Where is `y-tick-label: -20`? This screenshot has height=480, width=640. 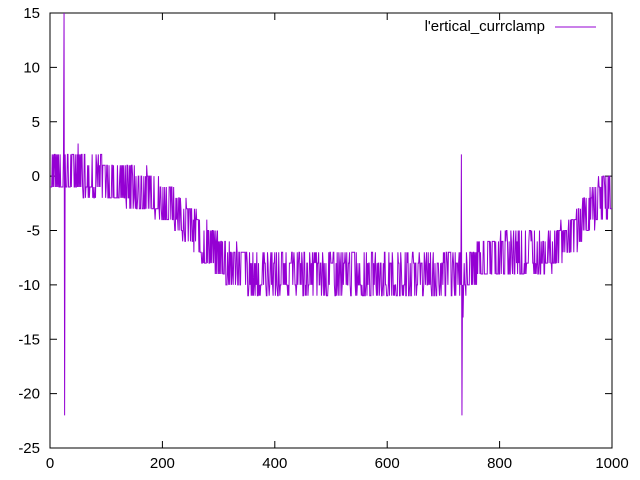 y-tick-label: -20 is located at coordinates (29, 394).